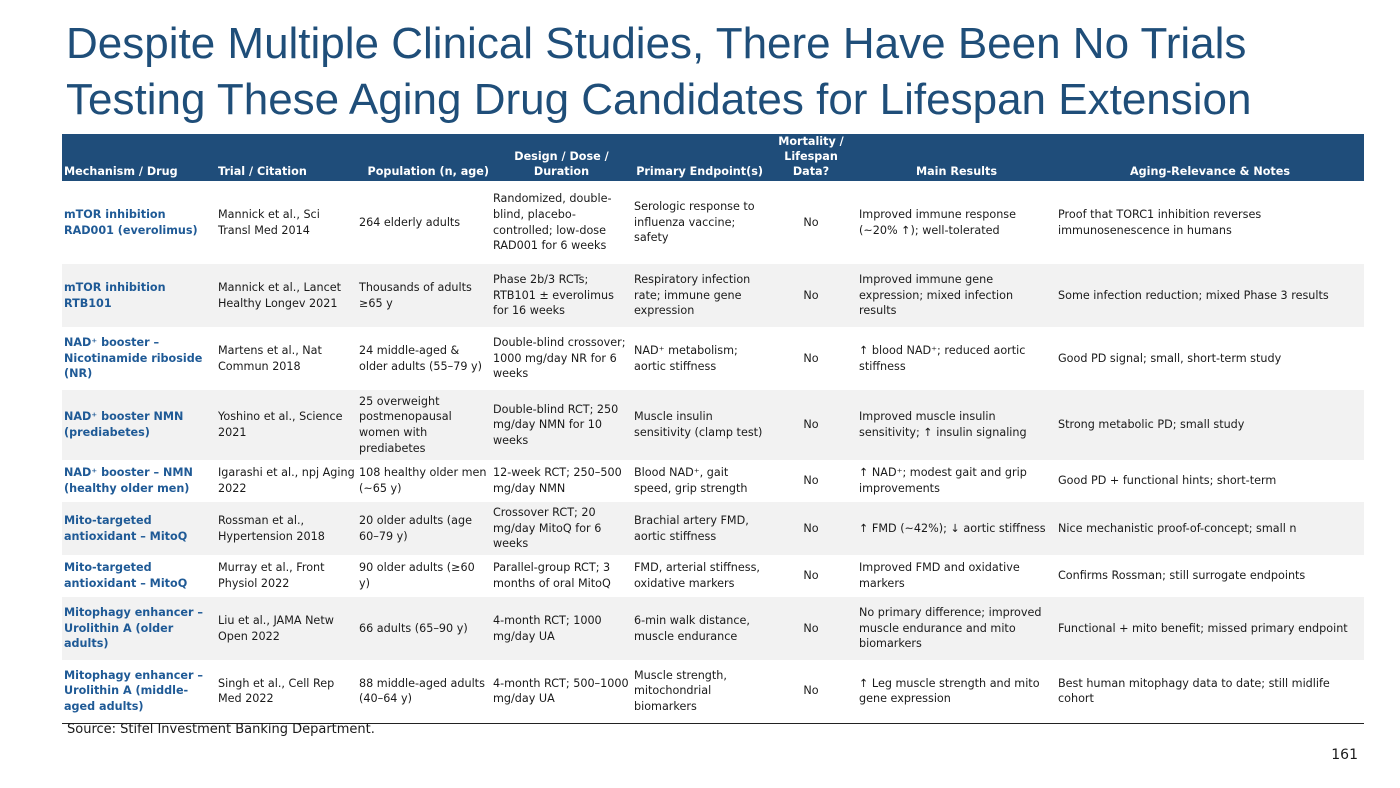 The image size is (1400, 788). What do you see at coordinates (956, 576) in the screenshot?
I see `cell-results: Improved FMD and oxidative markers` at bounding box center [956, 576].